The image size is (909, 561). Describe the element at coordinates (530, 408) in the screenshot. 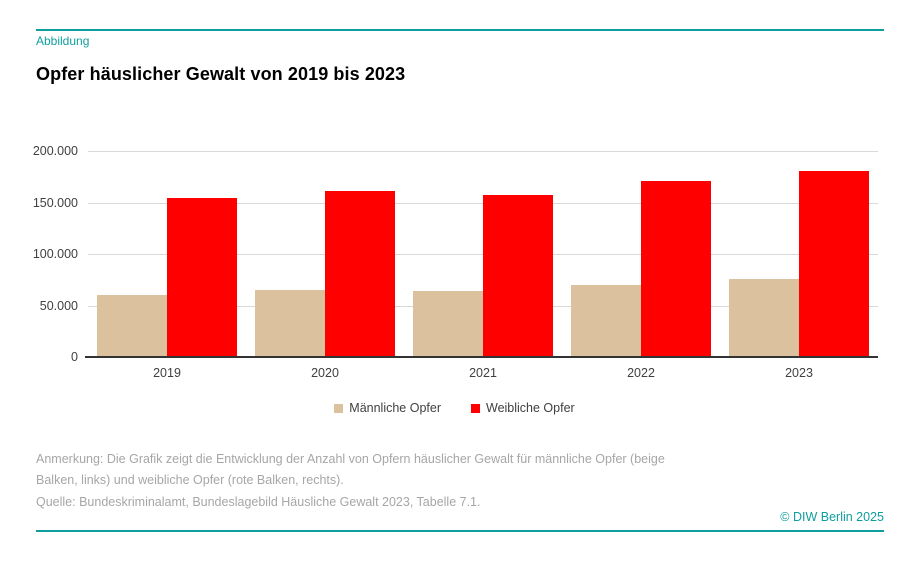

I see `legend-label-female: Weibliche Opfer` at that location.